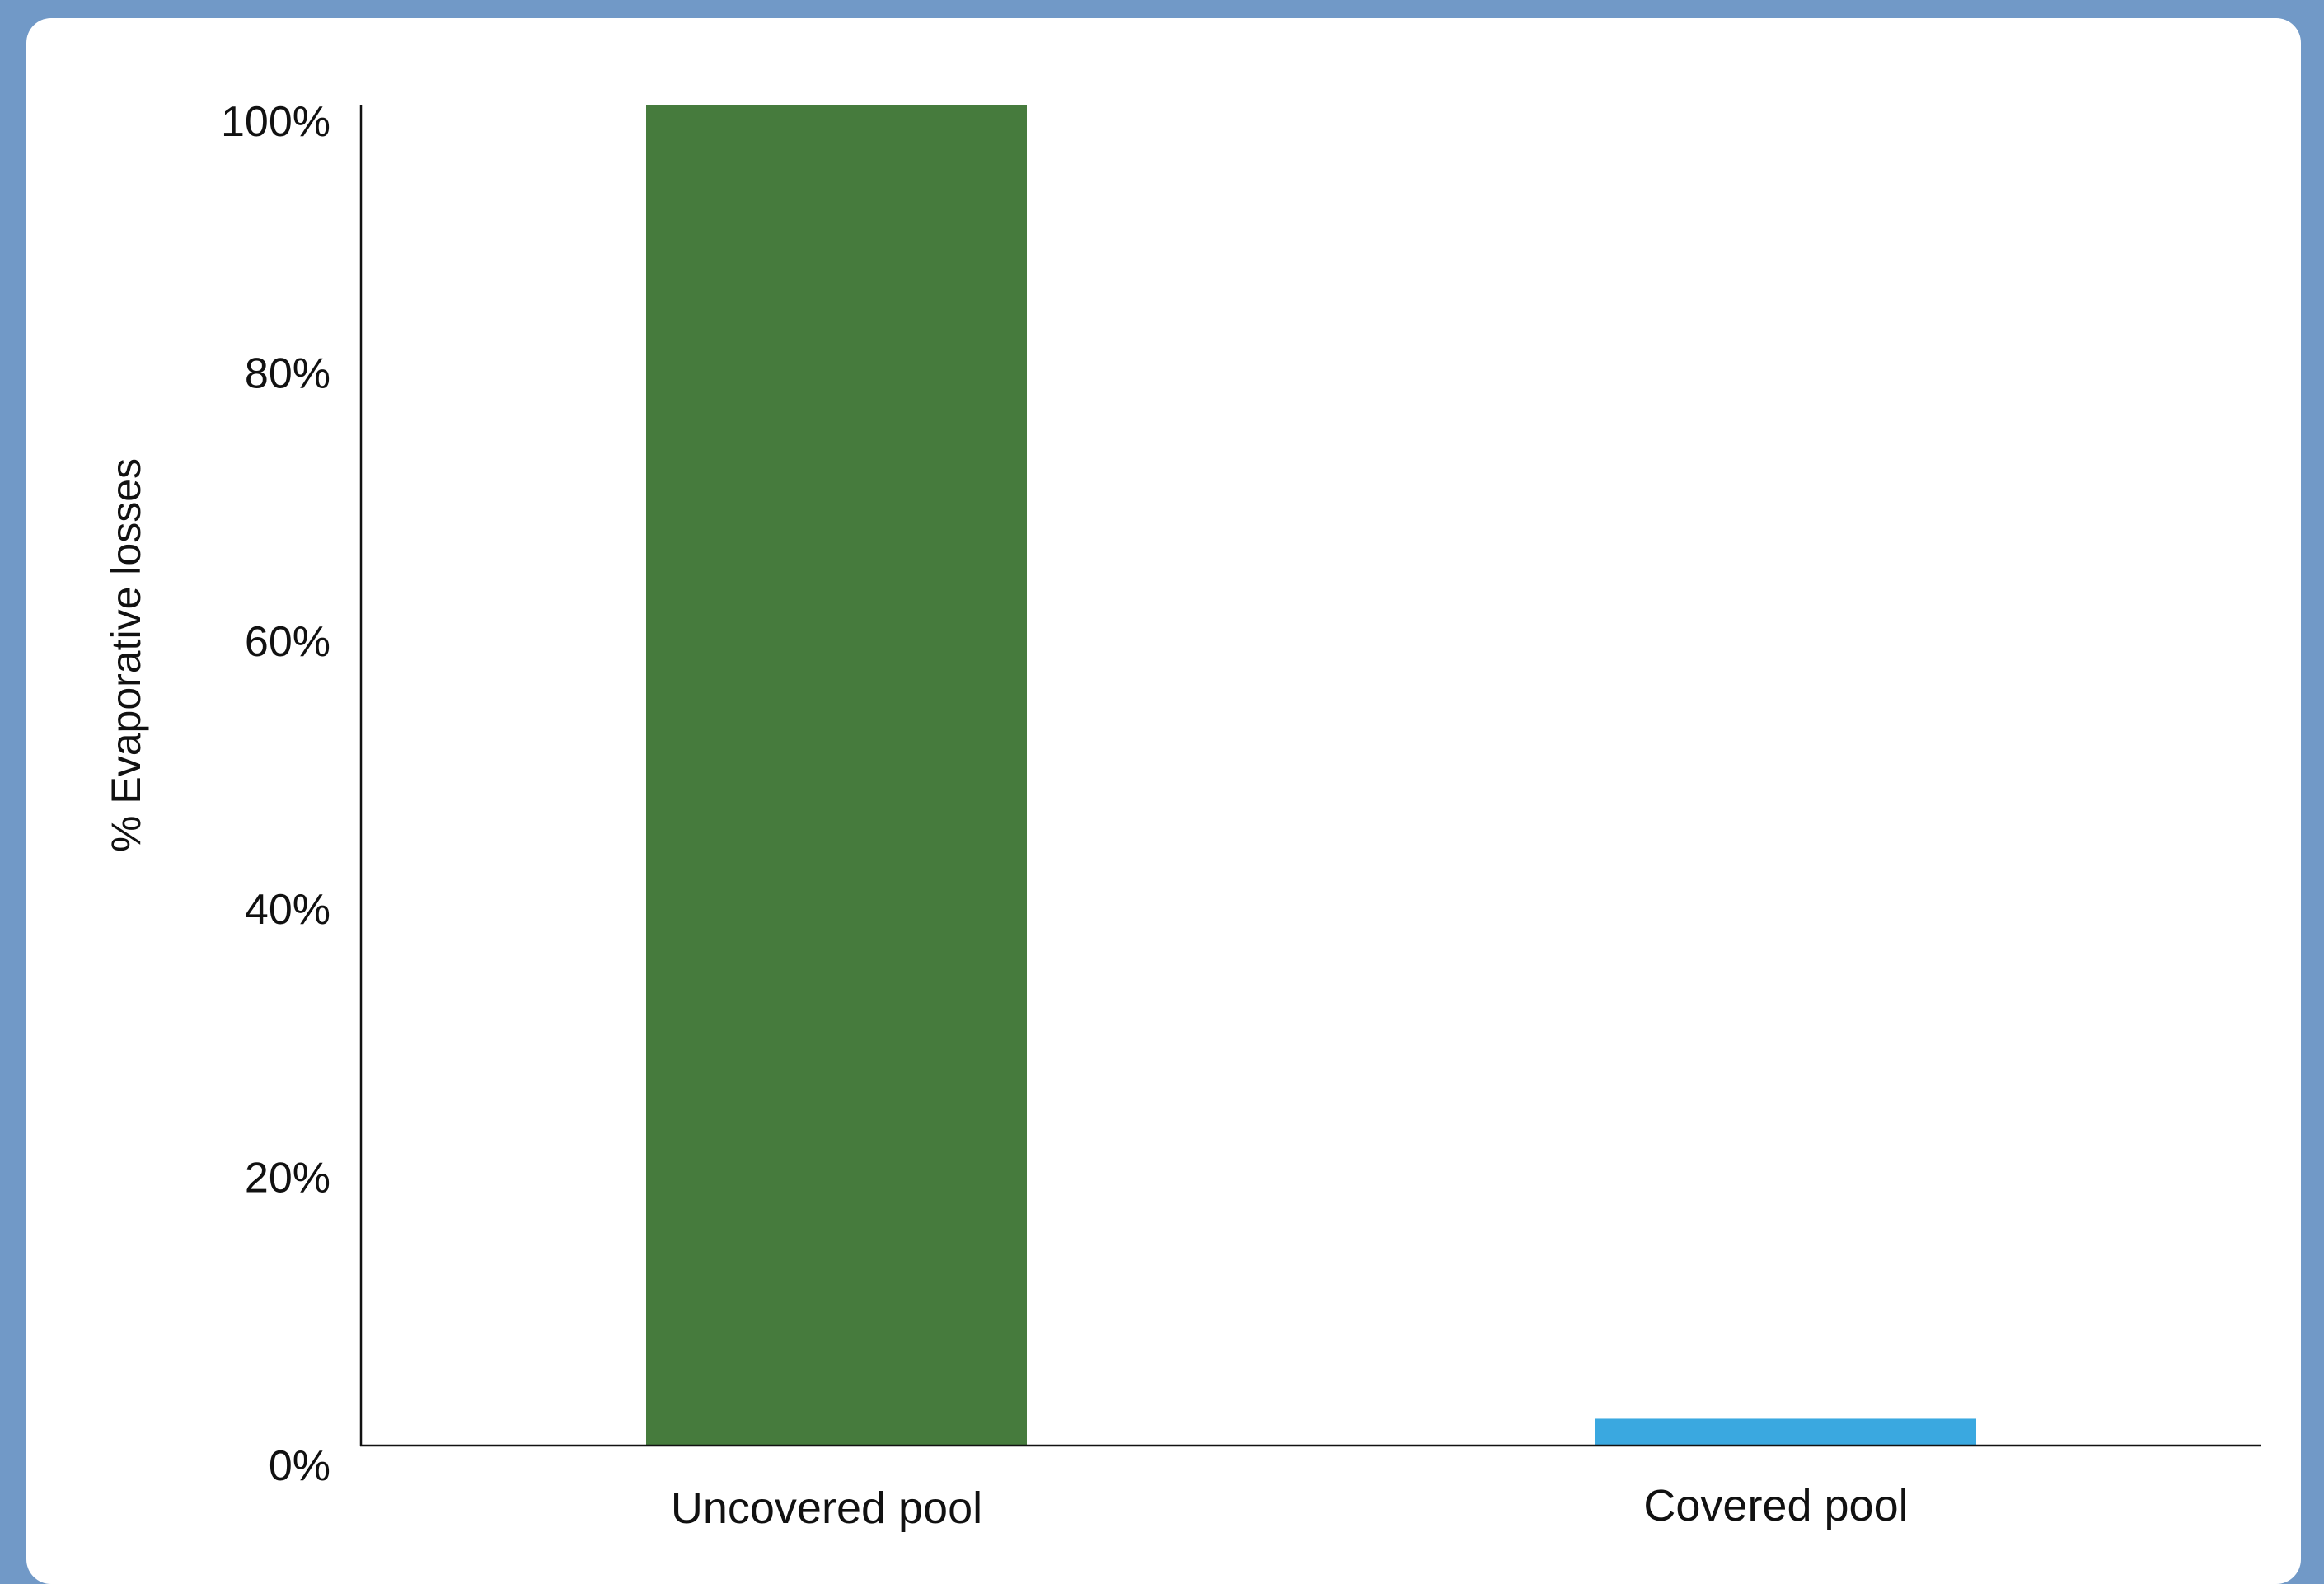  Describe the element at coordinates (1290, 1507) in the screenshot. I see `category-labels: Uncovered pool Covered pool` at that location.